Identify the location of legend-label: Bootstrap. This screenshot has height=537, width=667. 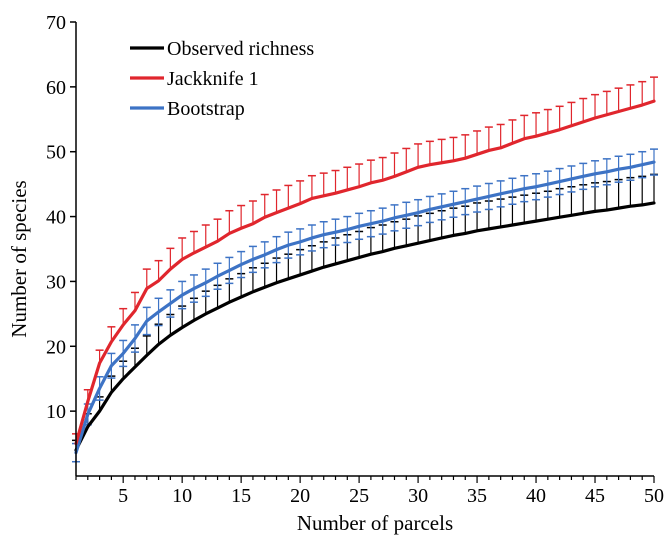
(206, 109).